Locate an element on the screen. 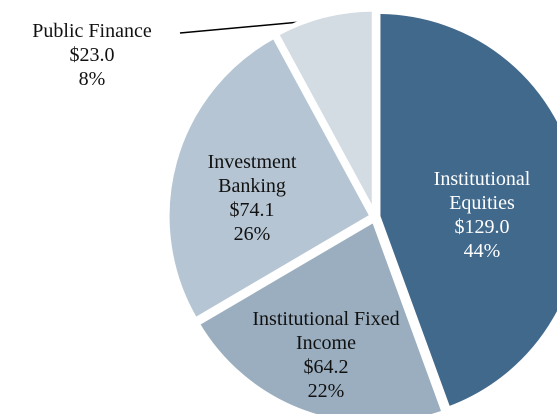  slice-label: Institutional Equities $129.0 44% is located at coordinates (482, 215).